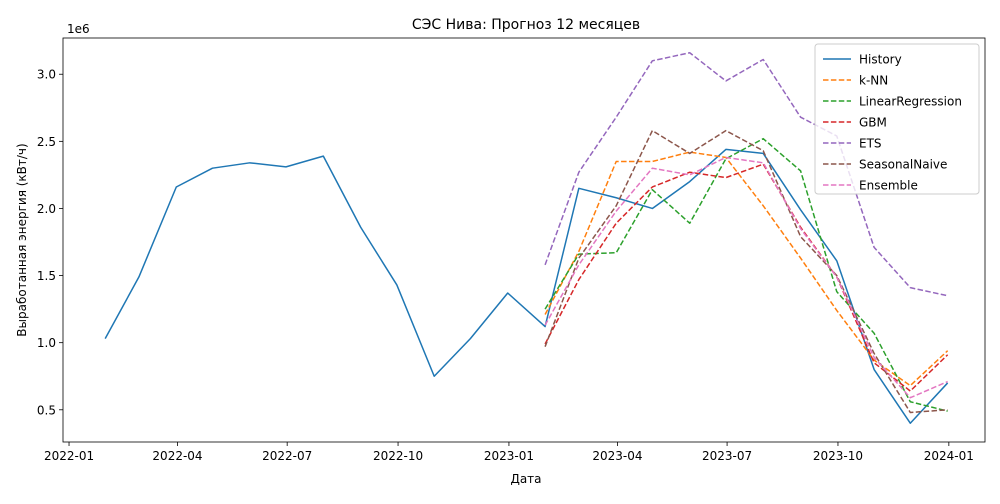 Image resolution: width=1000 pixels, height=504 pixels. What do you see at coordinates (838, 456) in the screenshot?
I see `x-tick-label: 2023-10` at bounding box center [838, 456].